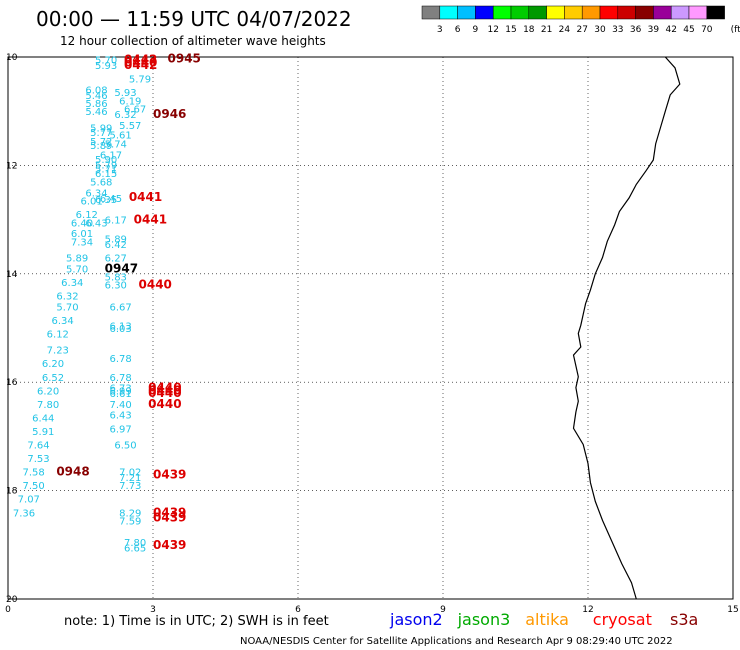 Image resolution: width=740 pixels, height=650 pixels. I want to click on wave-height-value: 6.52, so click(53, 378).